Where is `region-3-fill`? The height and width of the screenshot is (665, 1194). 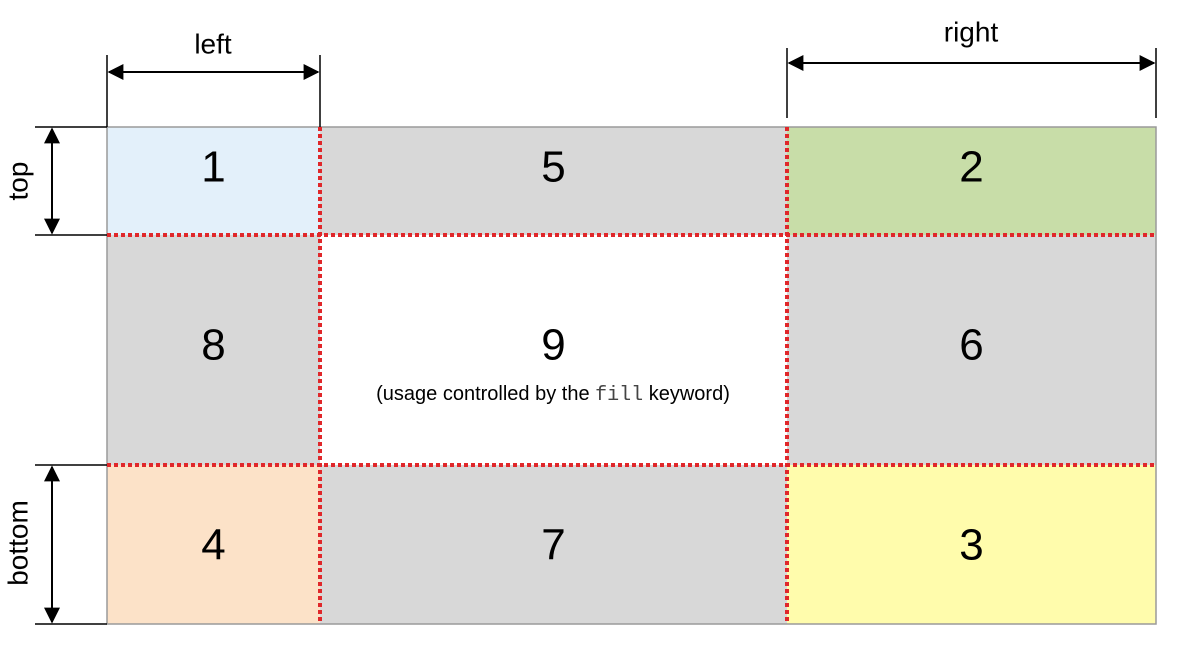
region-3-fill is located at coordinates (971, 544).